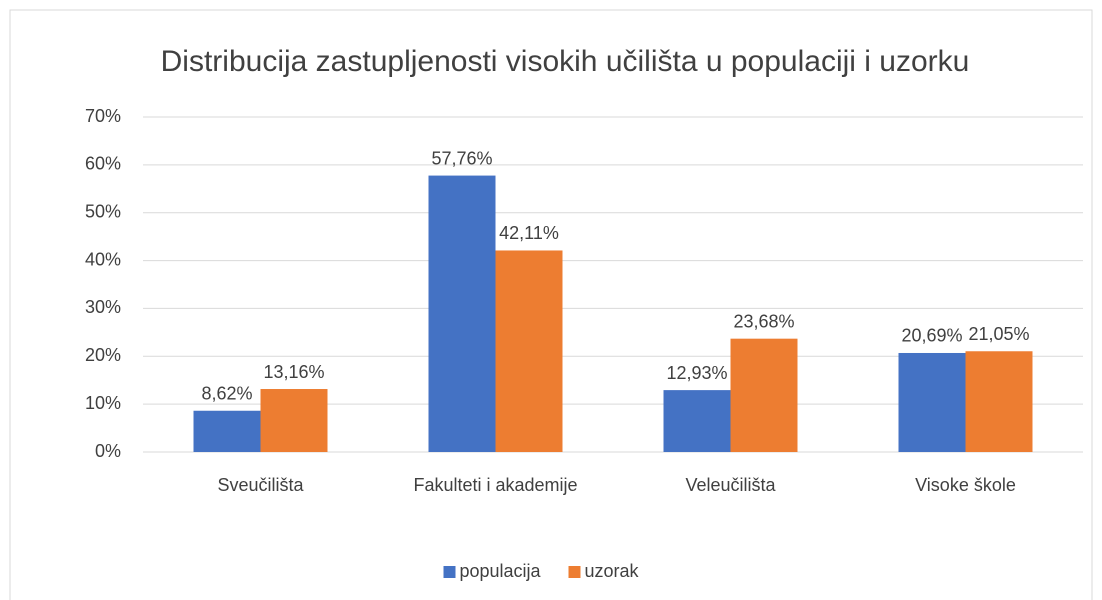 This screenshot has height=600, width=1102. I want to click on data-label: 8,62%, so click(226, 393).